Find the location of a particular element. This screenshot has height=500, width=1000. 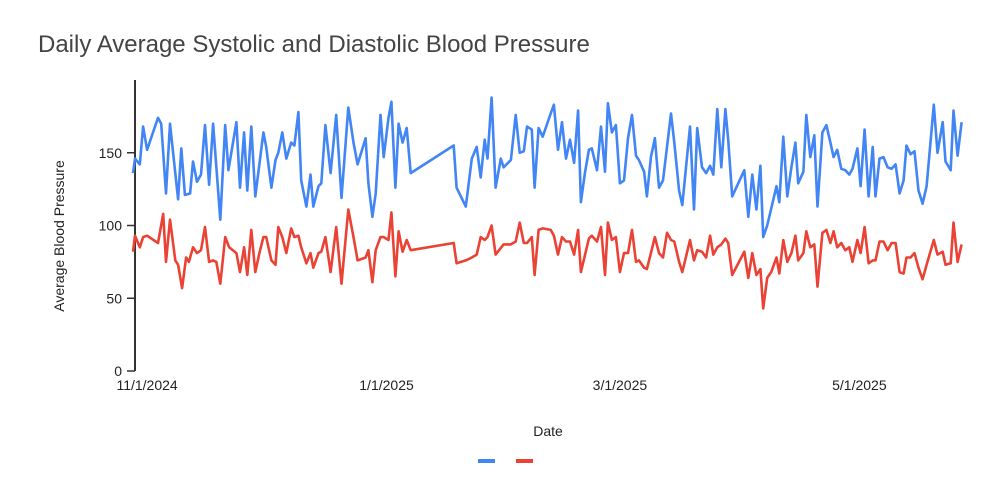

x-tick-label: 5/1/2025 is located at coordinates (859, 385).